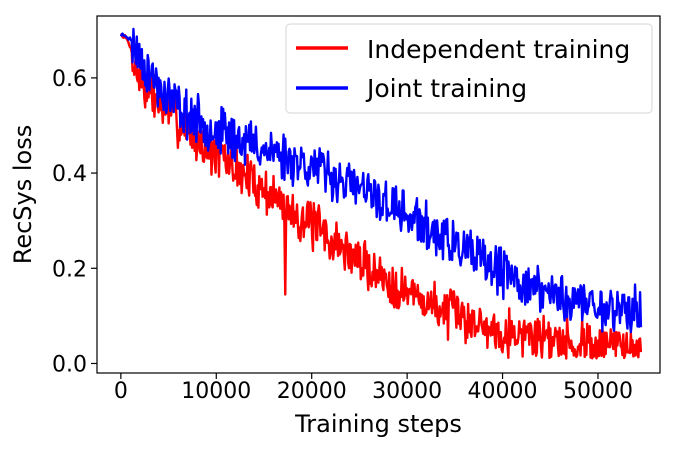 The height and width of the screenshot is (453, 677). Describe the element at coordinates (69, 364) in the screenshot. I see `y-tick-label: 0.0` at that location.